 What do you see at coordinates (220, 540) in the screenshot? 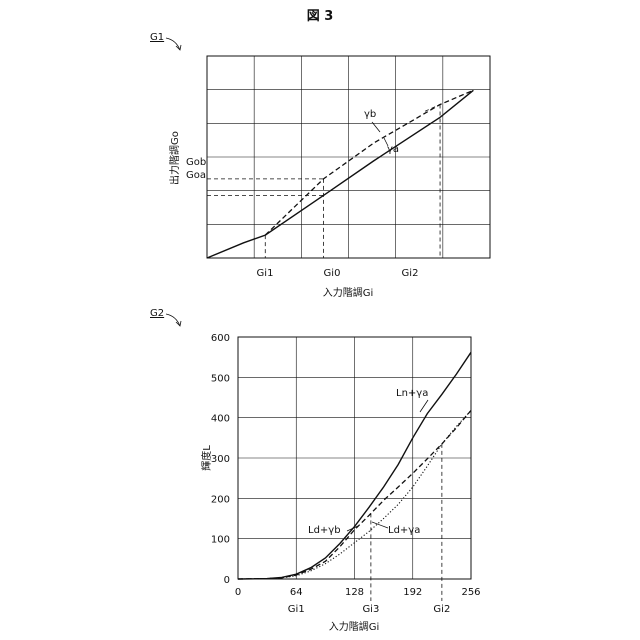
I see `g2-ytick-label: 100` at bounding box center [220, 540].